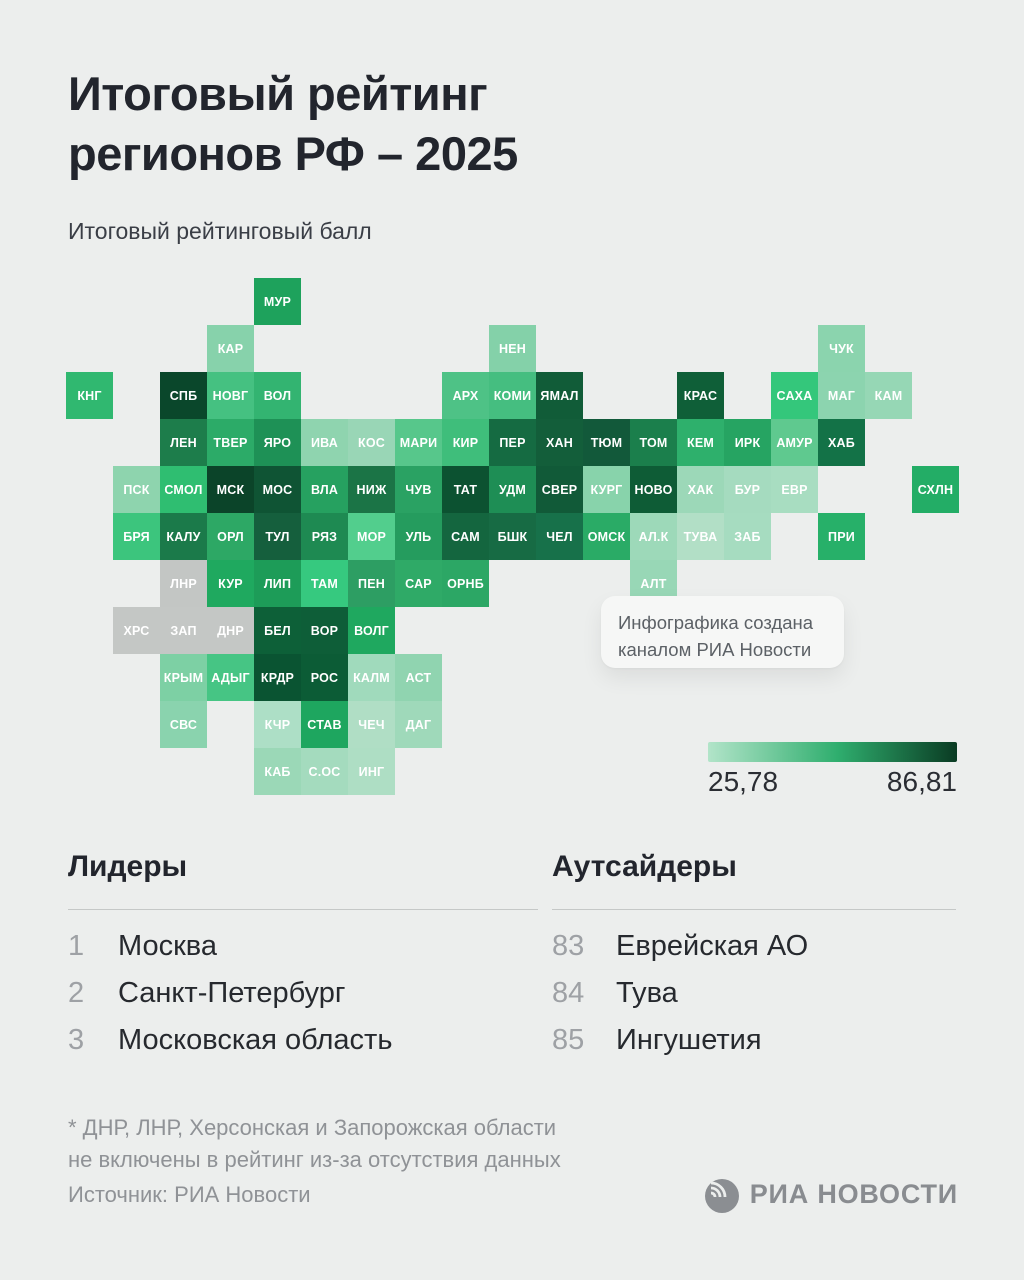 The height and width of the screenshot is (1280, 1024). Describe the element at coordinates (465, 489) in the screenshot. I see `region-tile: ТАТ` at that location.